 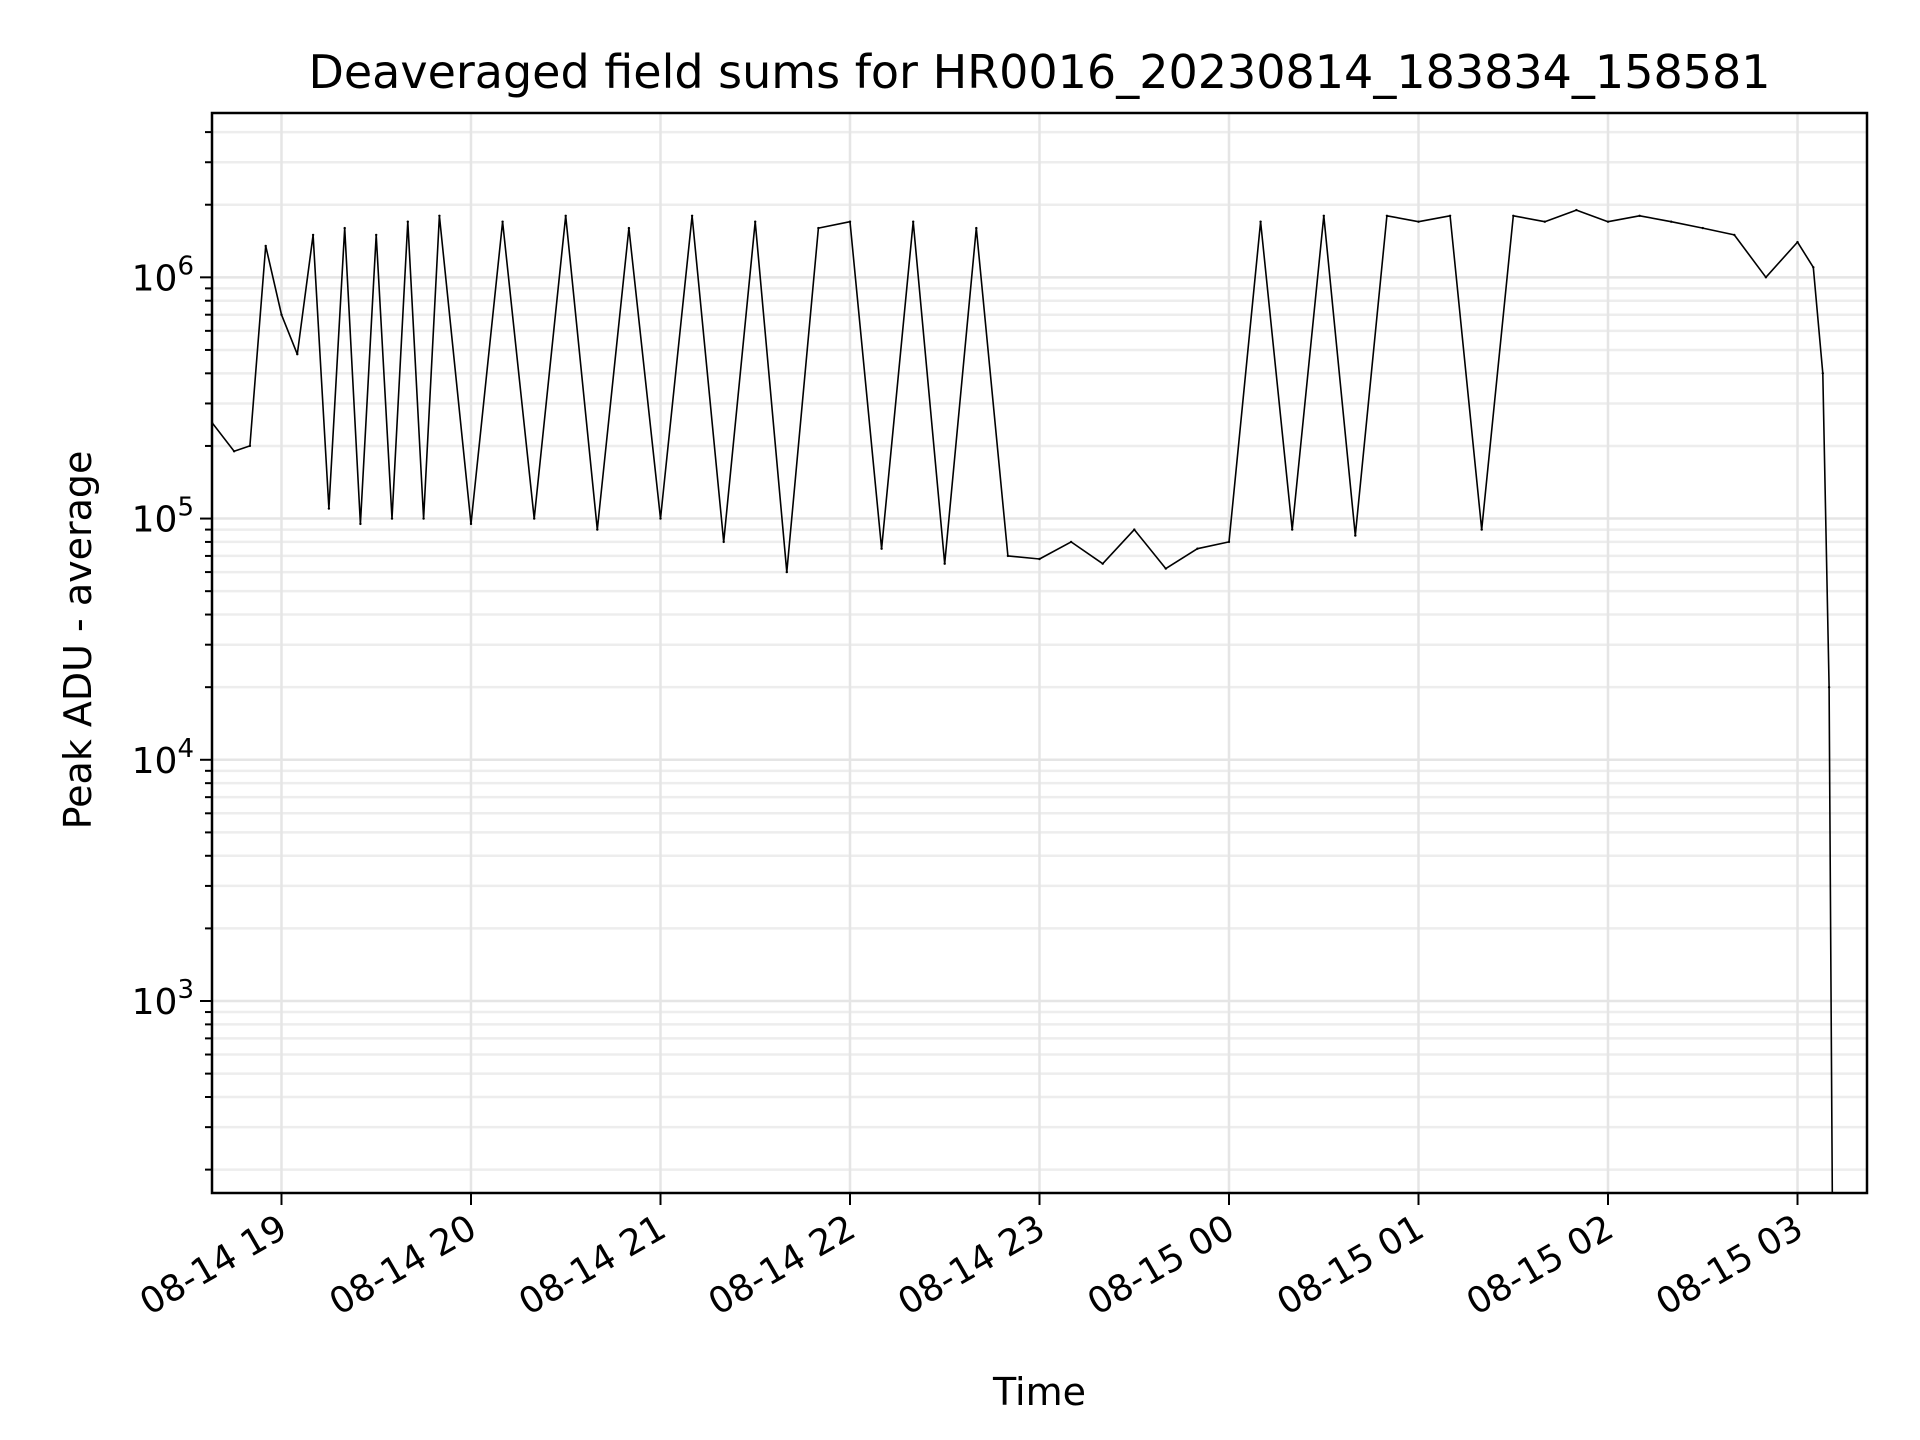 What do you see at coordinates (163, 275) in the screenshot?
I see `y-tick-label: 10⁶` at bounding box center [163, 275].